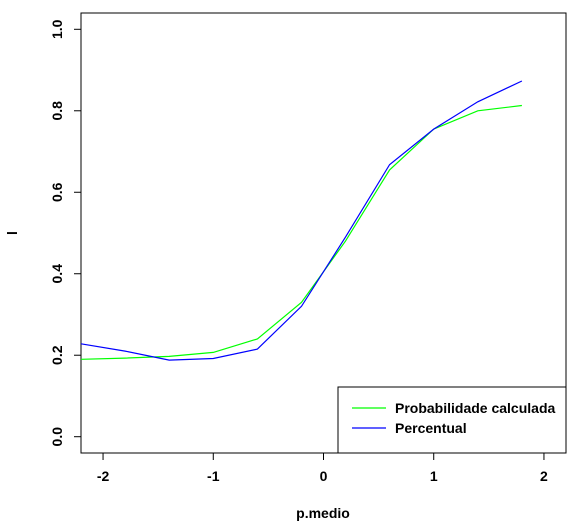  I want to click on x-tick-label: 1, so click(434, 476).